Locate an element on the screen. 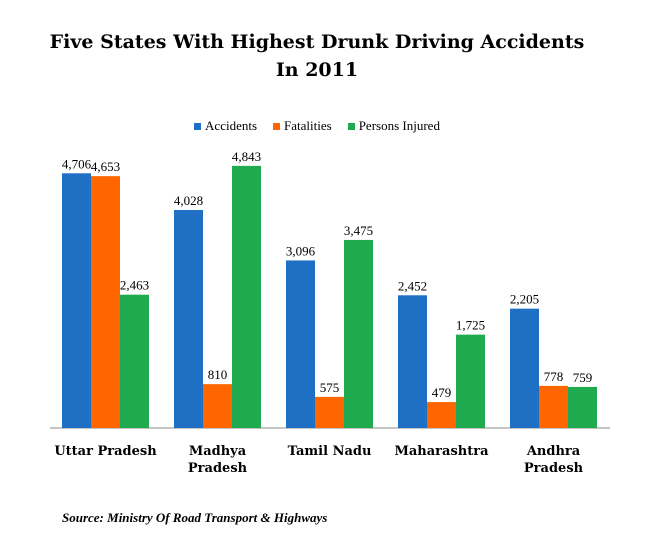 Image resolution: width=660 pixels, height=544 pixels. legend-item-fatalities: Fatalities is located at coordinates (302, 126).